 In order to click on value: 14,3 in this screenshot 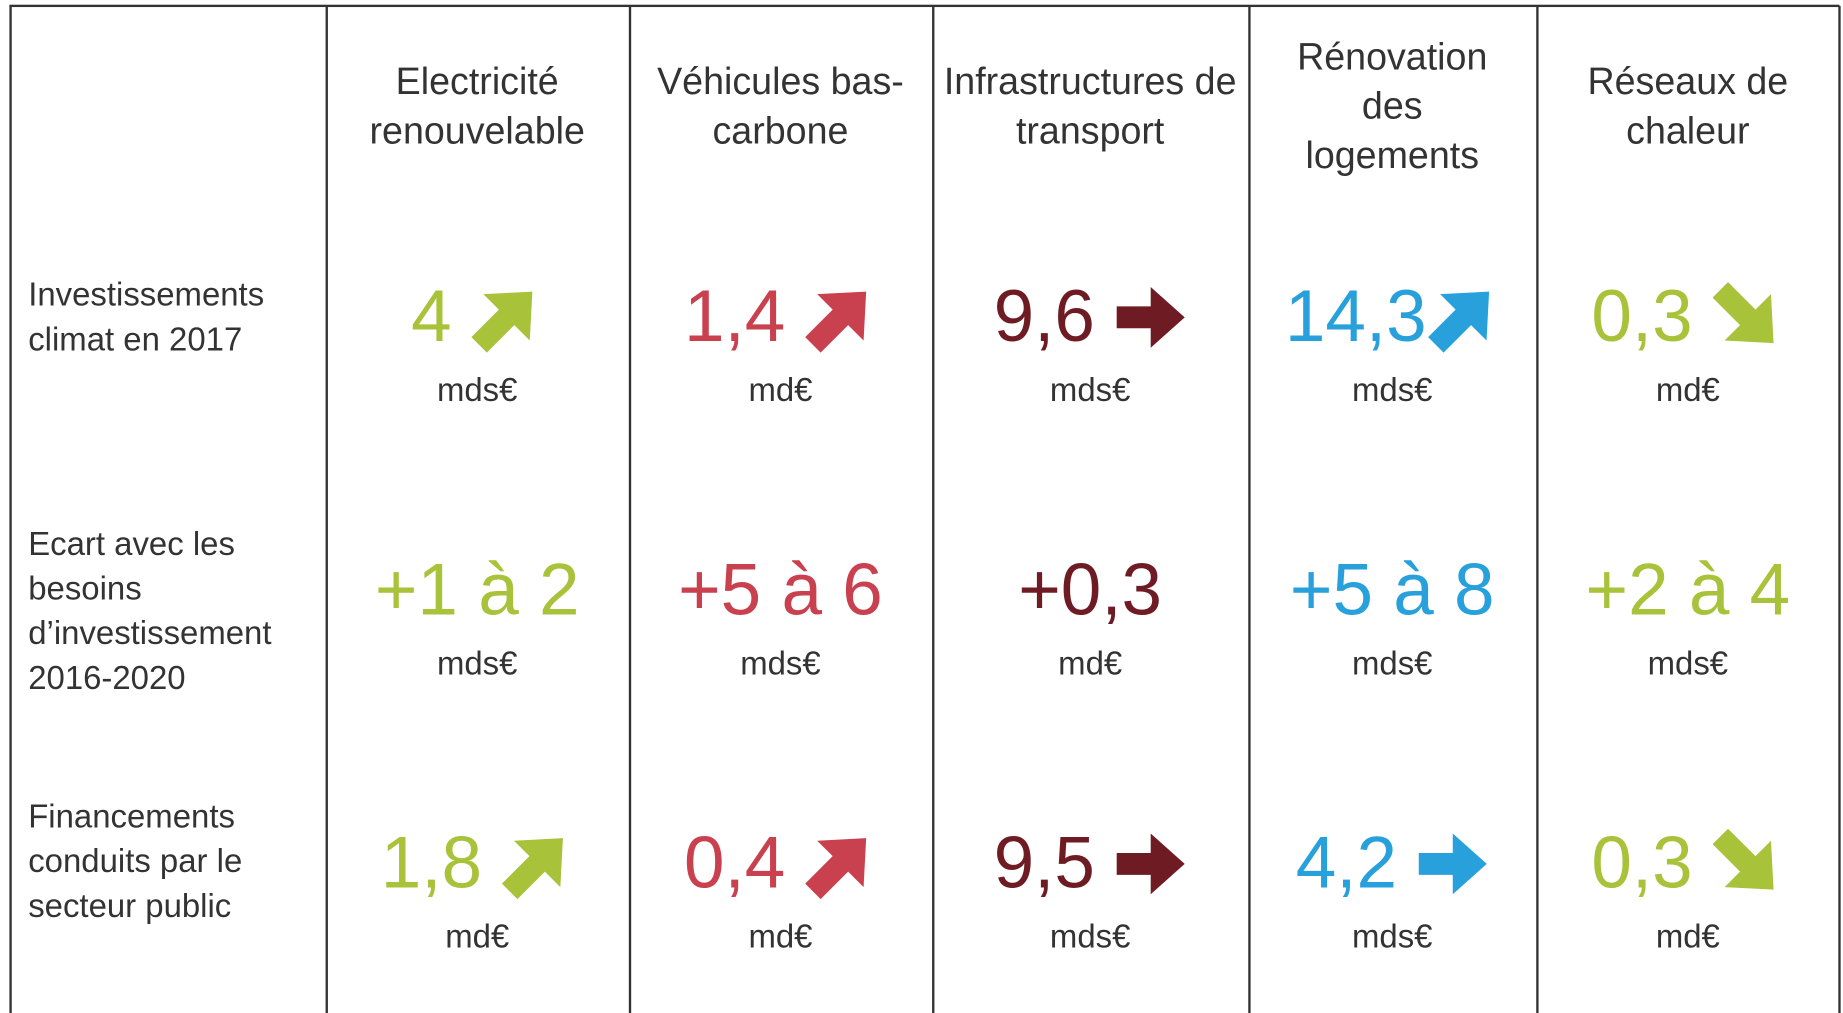, I will do `click(1355, 317)`.